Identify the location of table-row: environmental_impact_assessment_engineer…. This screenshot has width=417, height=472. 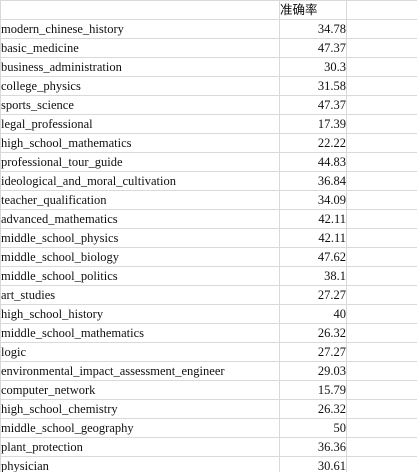
(208, 371).